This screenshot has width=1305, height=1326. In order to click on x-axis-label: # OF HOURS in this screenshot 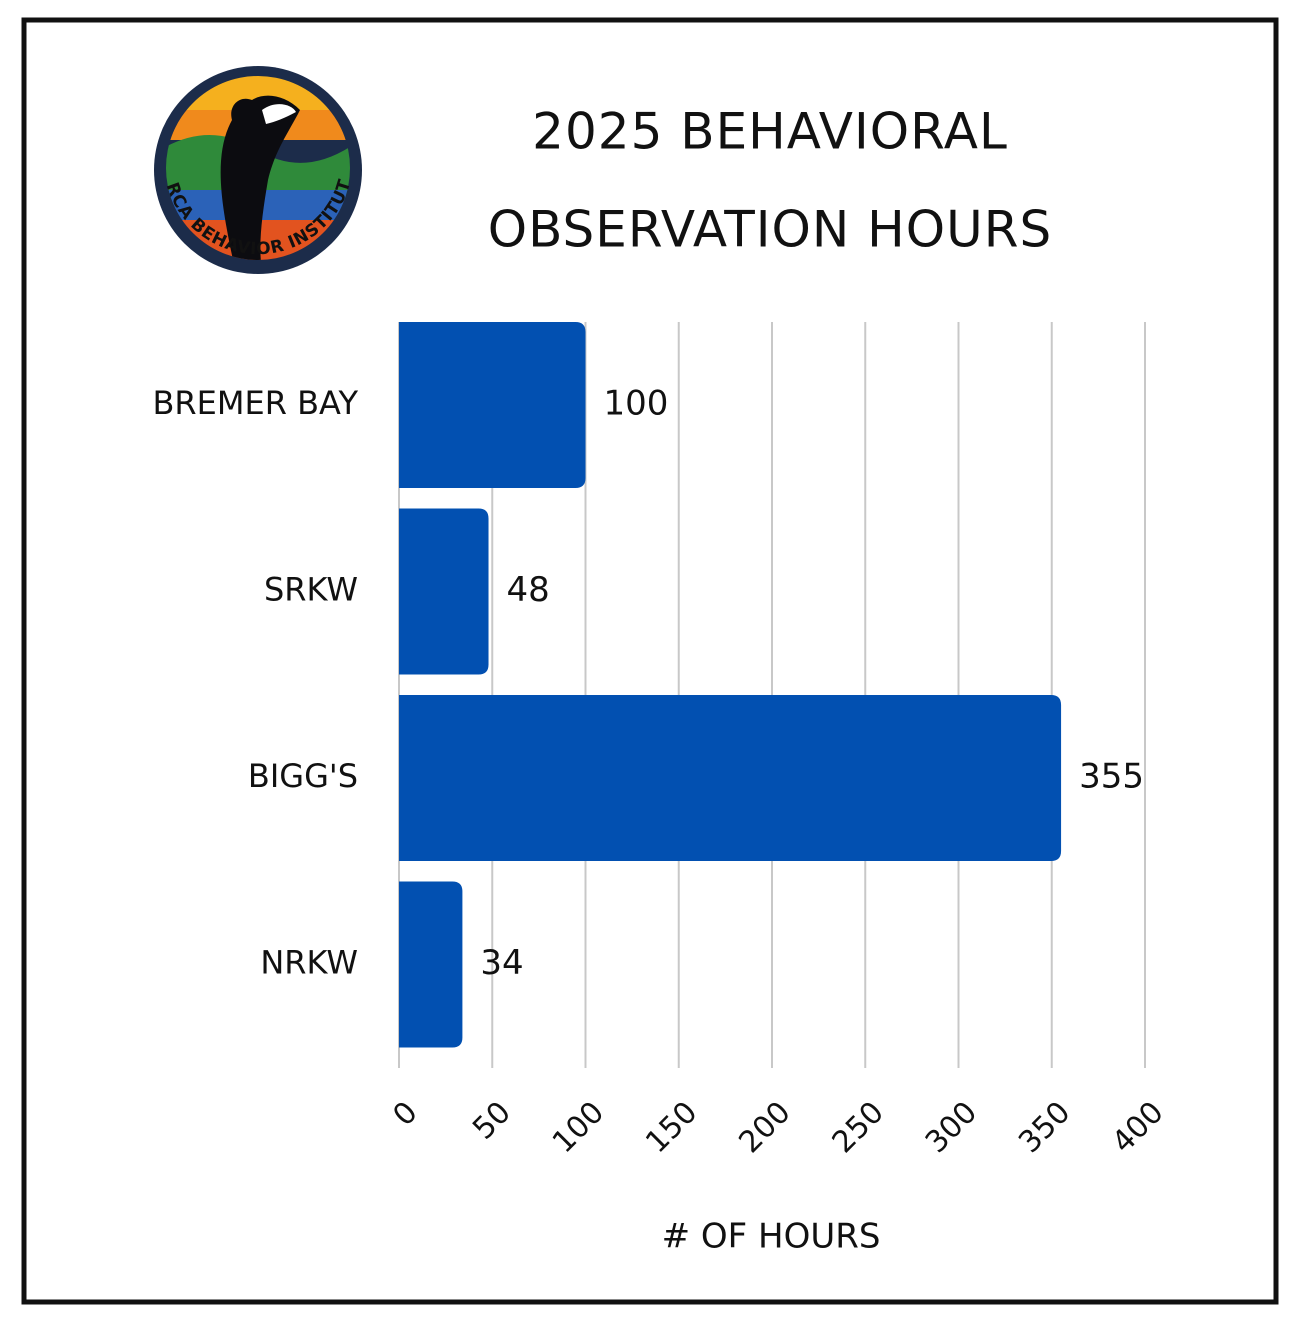, I will do `click(771, 1237)`.